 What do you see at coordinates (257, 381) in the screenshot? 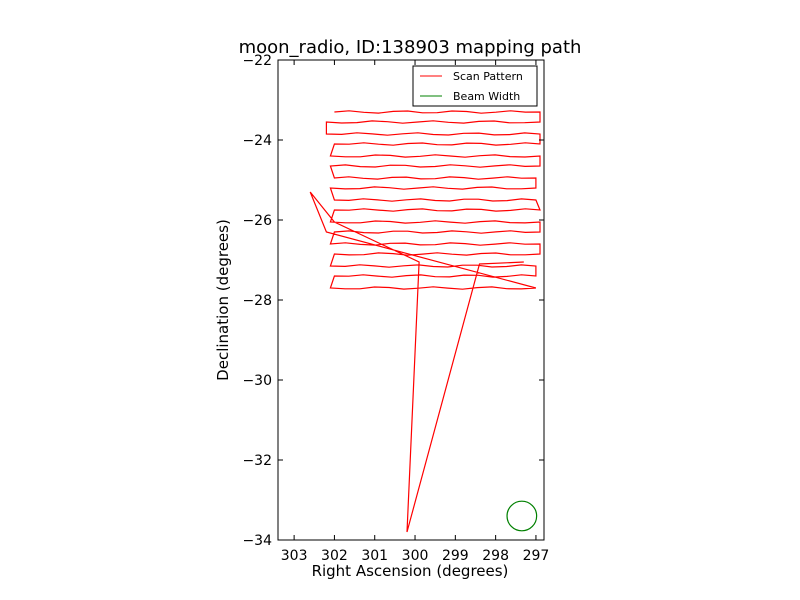
I see `y-tick-label: −30` at bounding box center [257, 381].